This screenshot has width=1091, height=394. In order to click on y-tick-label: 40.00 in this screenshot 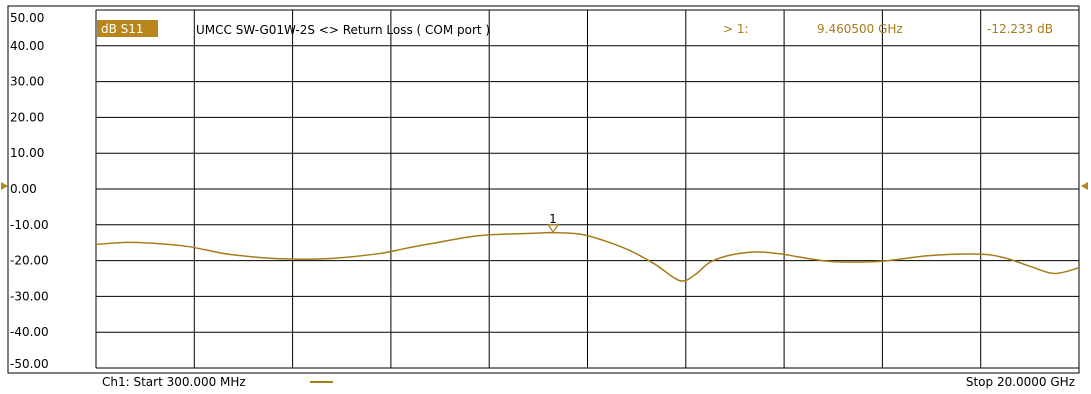, I will do `click(27, 46)`.